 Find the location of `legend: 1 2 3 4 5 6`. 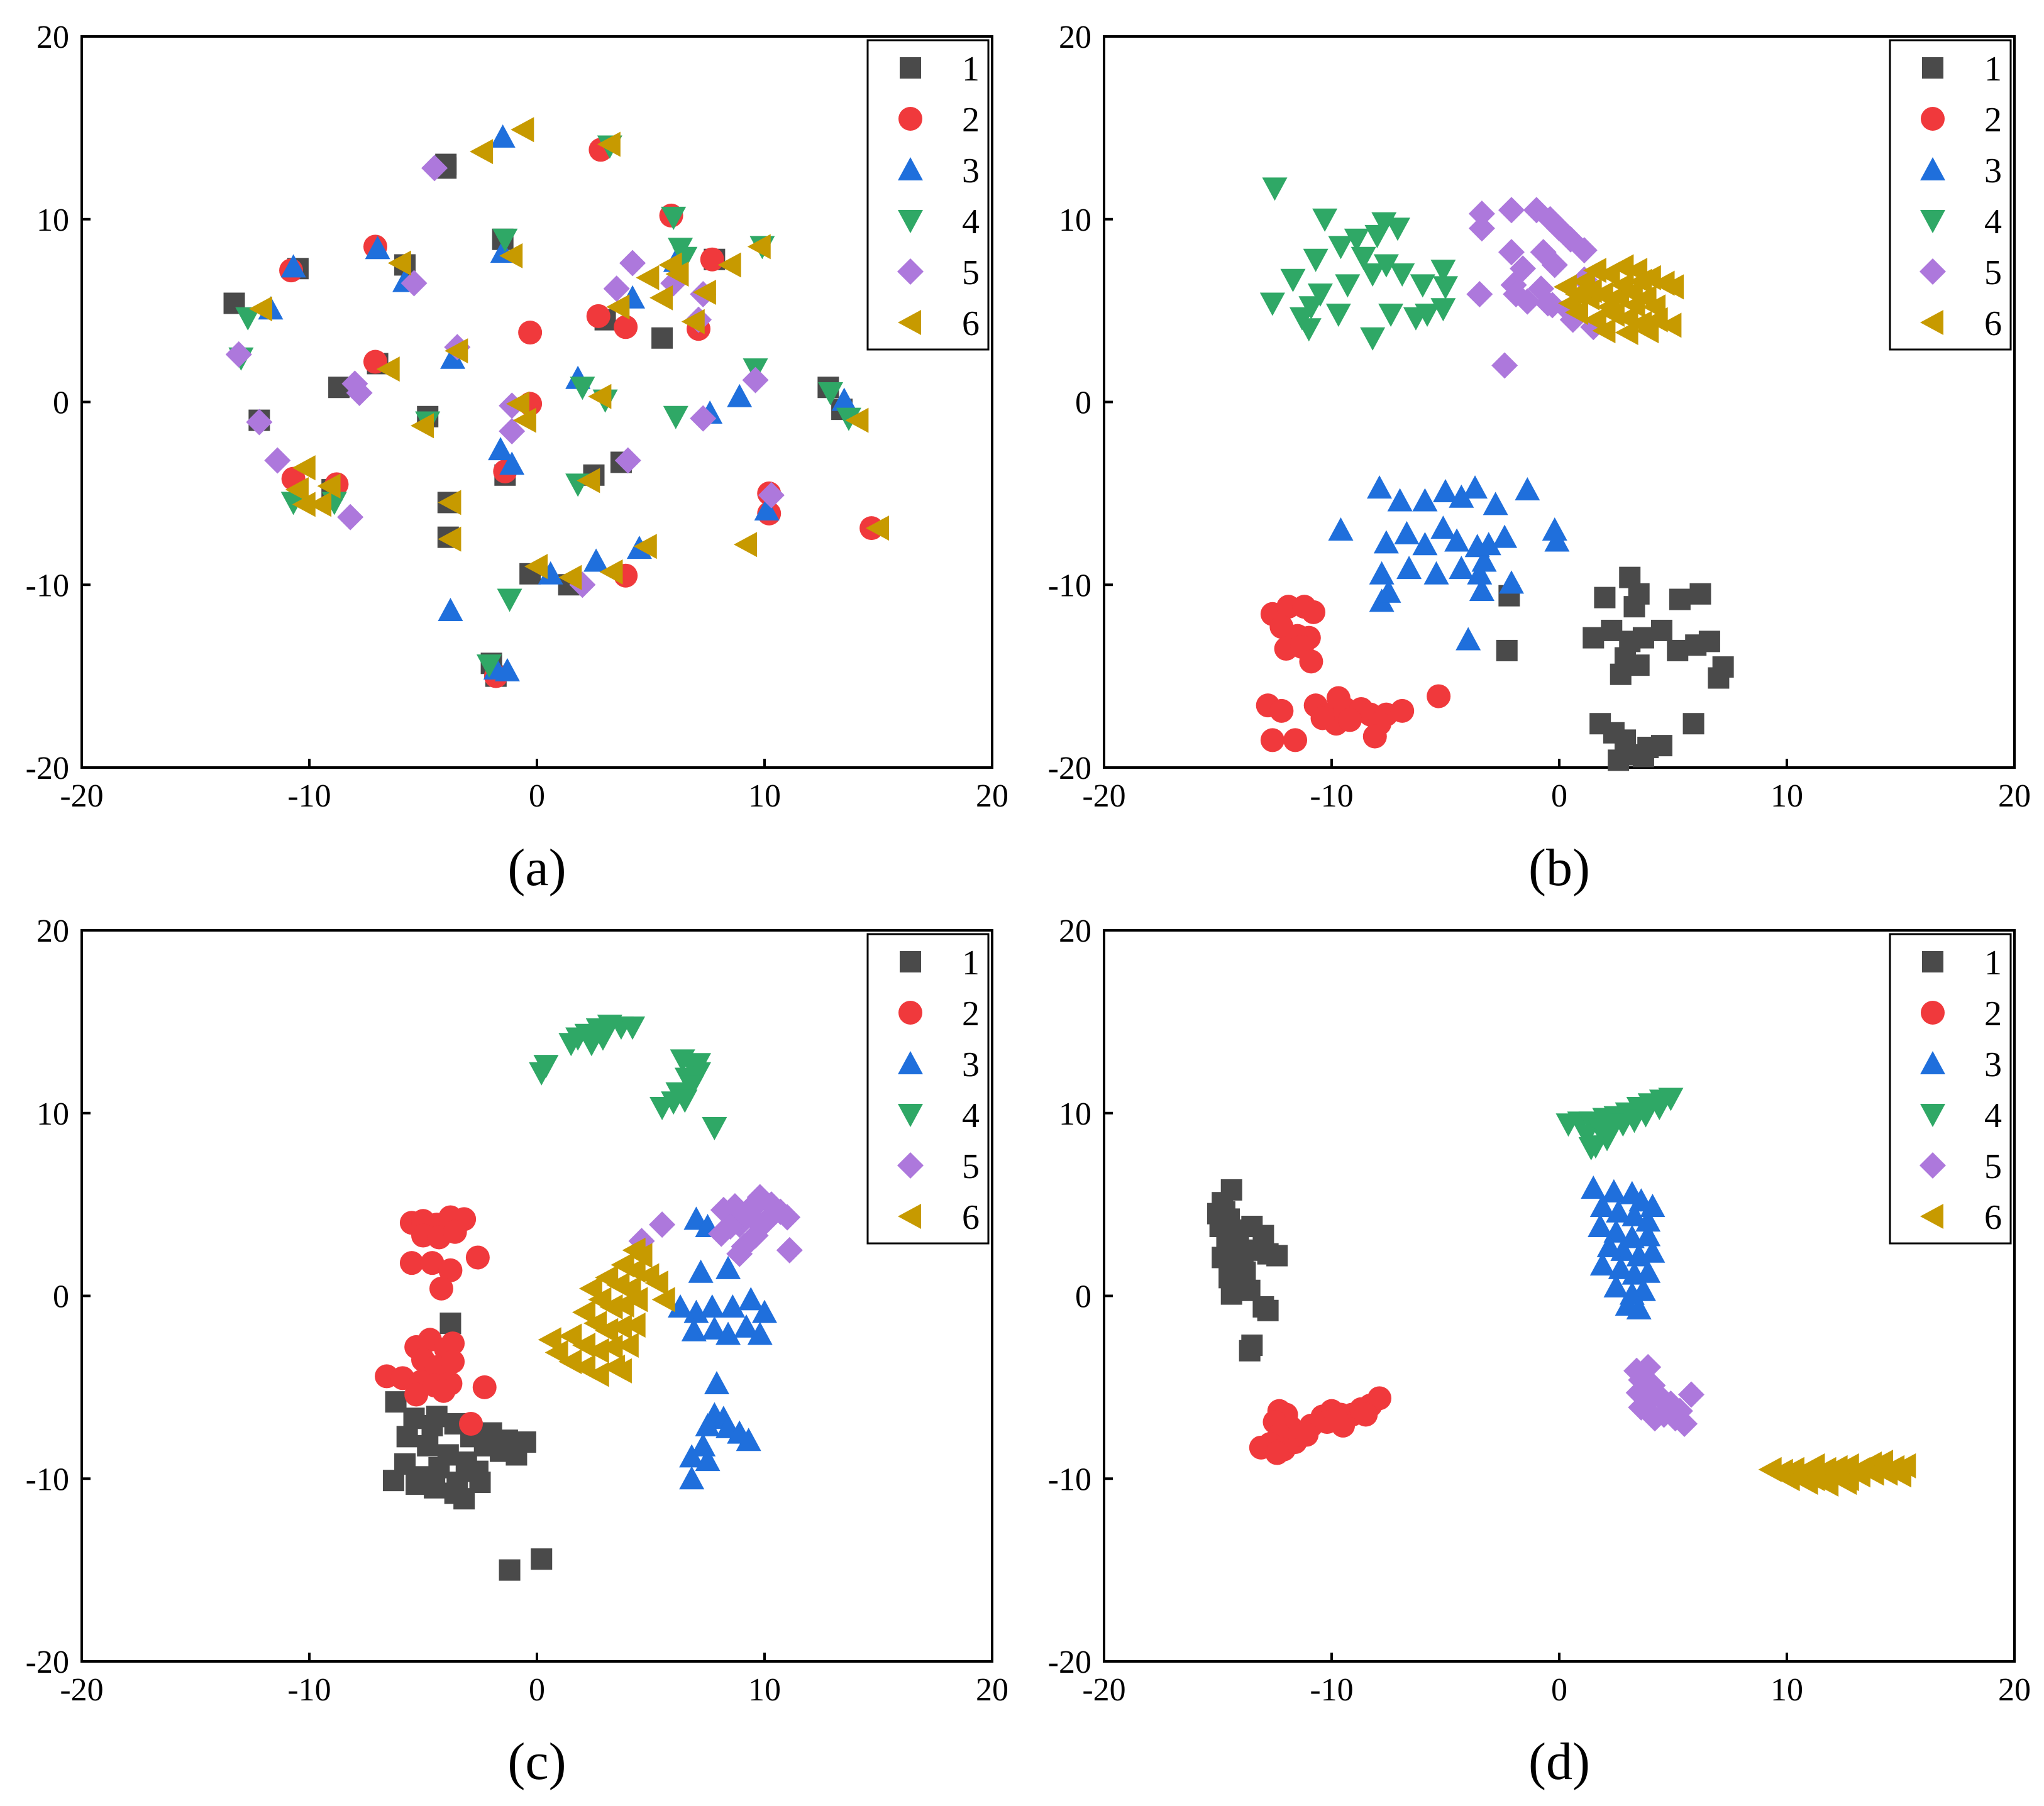

legend: 1 2 3 4 5 6 is located at coordinates (1951, 195).